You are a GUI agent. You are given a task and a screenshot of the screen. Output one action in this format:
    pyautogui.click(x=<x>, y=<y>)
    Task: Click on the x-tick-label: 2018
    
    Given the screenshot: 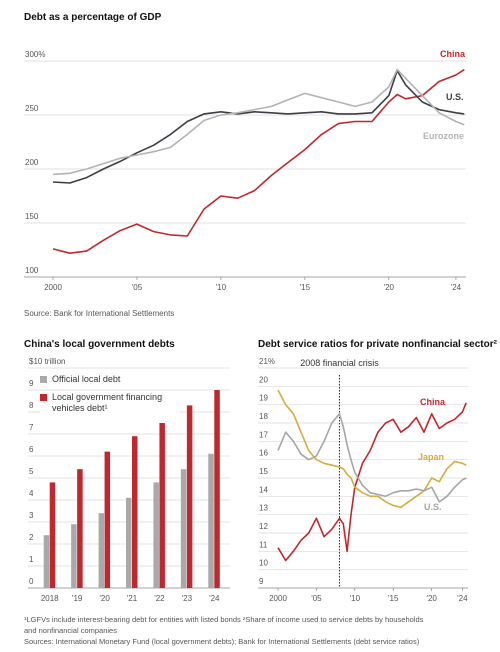 What is the action you would take?
    pyautogui.click(x=50, y=598)
    